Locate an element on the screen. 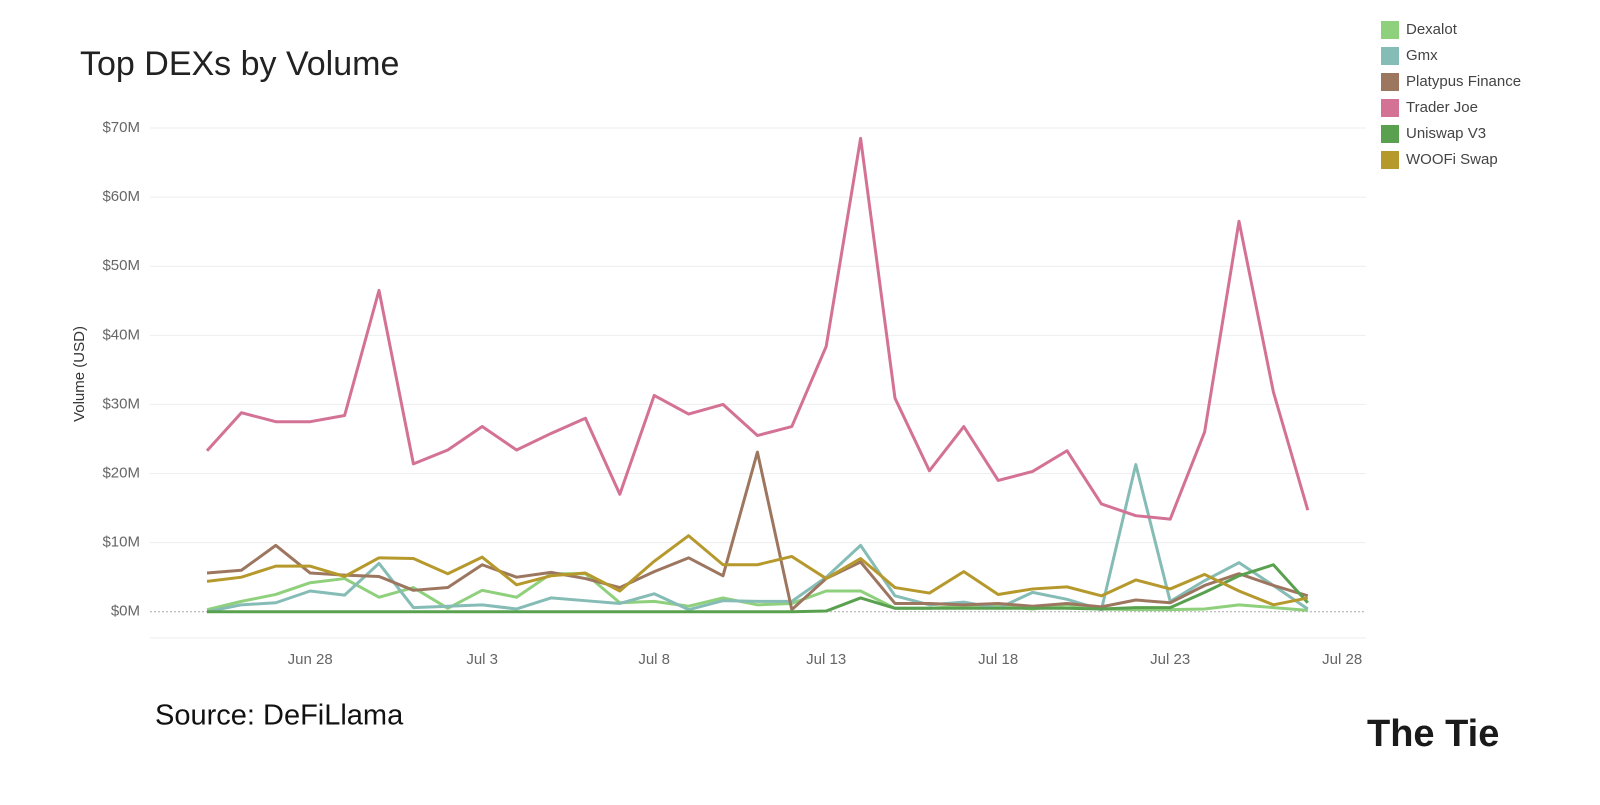 The height and width of the screenshot is (805, 1600). x-tick-label: Jul 8 is located at coordinates (654, 659).